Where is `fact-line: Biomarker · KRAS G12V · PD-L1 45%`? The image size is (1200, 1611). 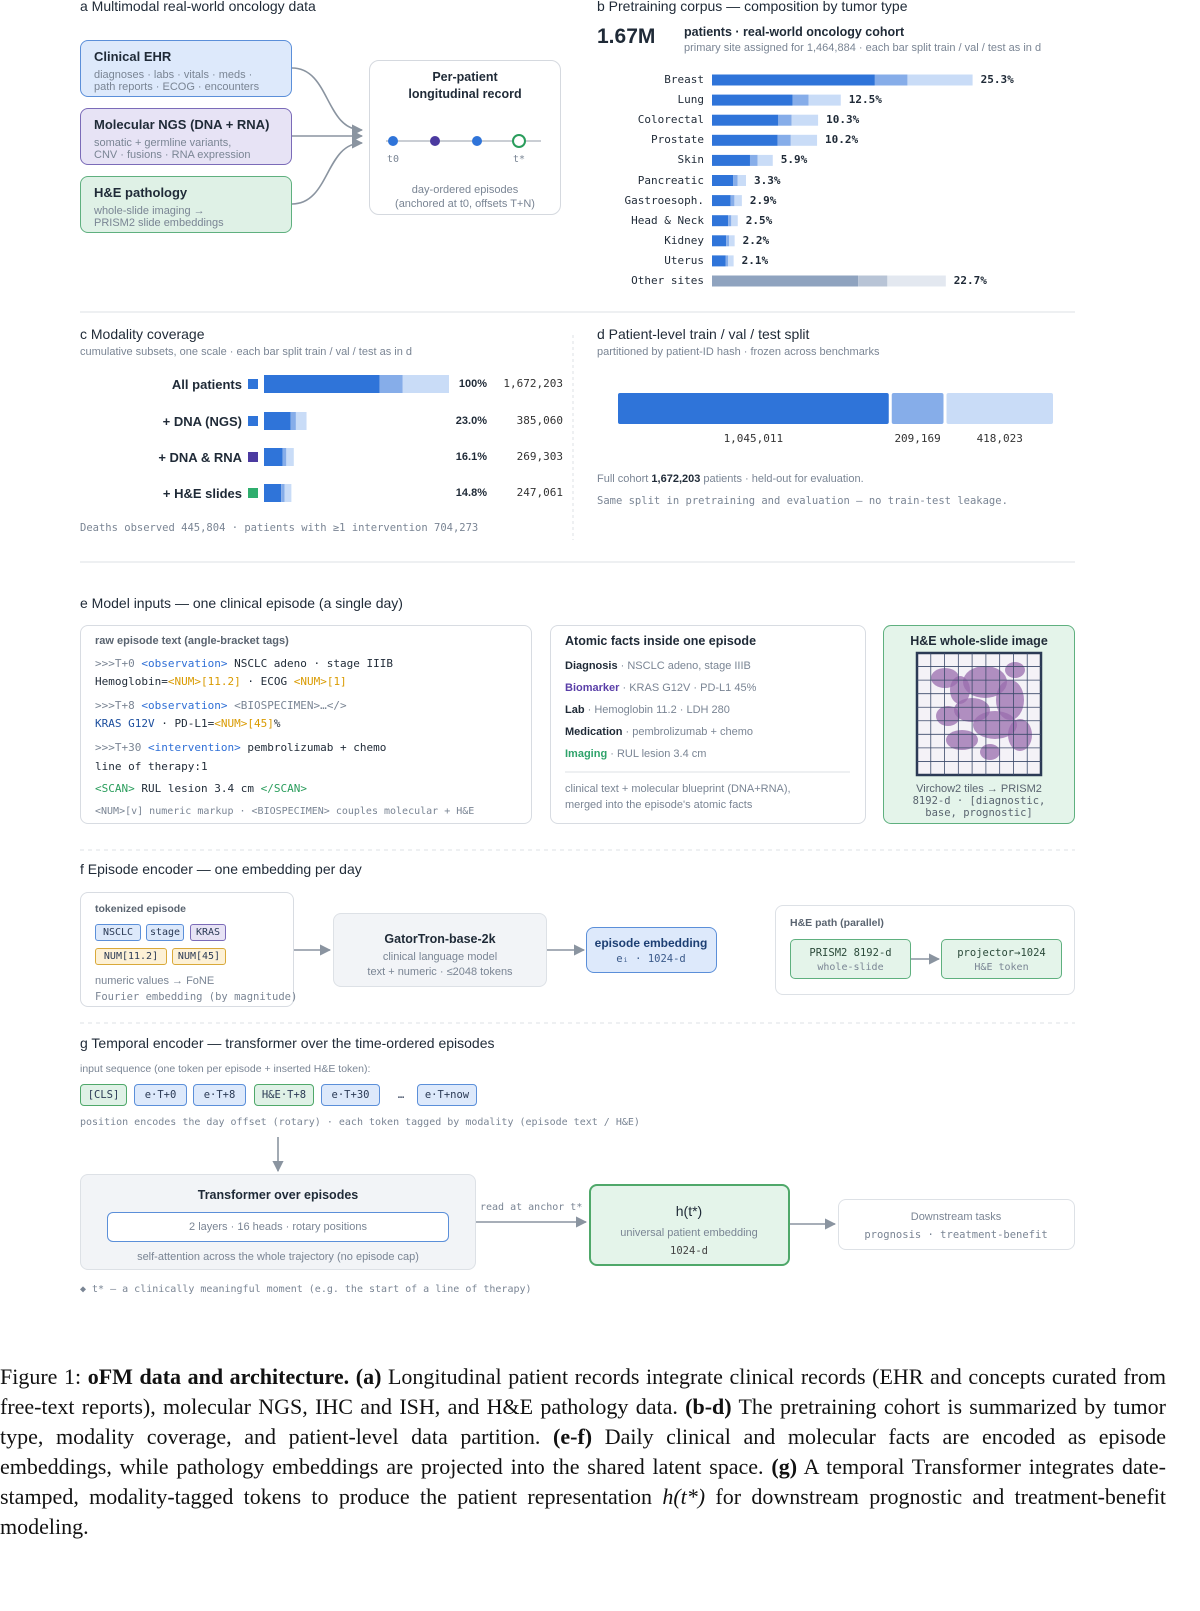 fact-line: Biomarker · KRAS G12V · PD-L1 45% is located at coordinates (660, 688).